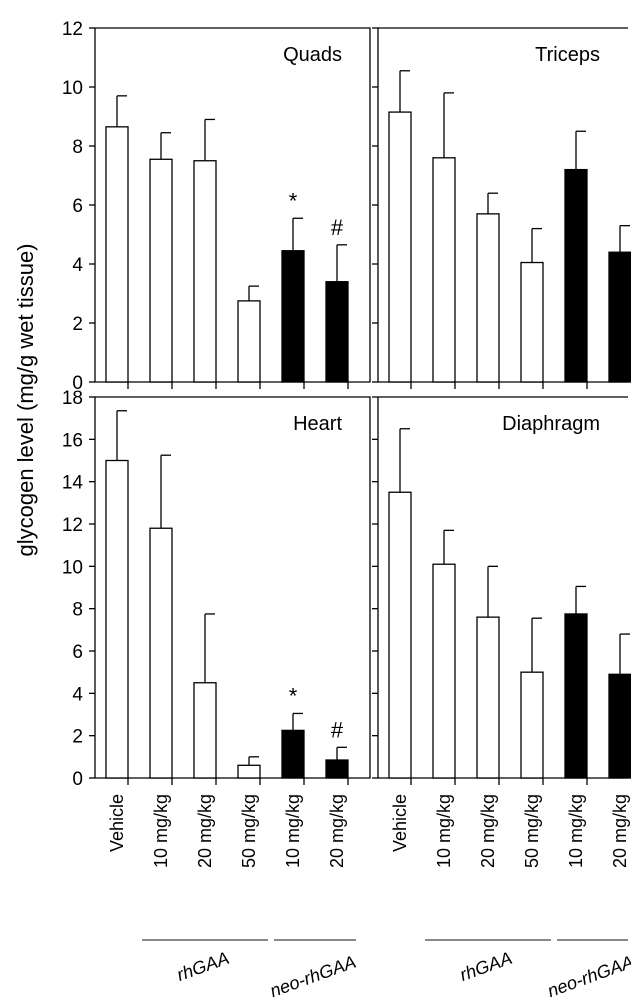 This screenshot has height=1001, width=631. I want to click on panel-frame, so click(502, 205).